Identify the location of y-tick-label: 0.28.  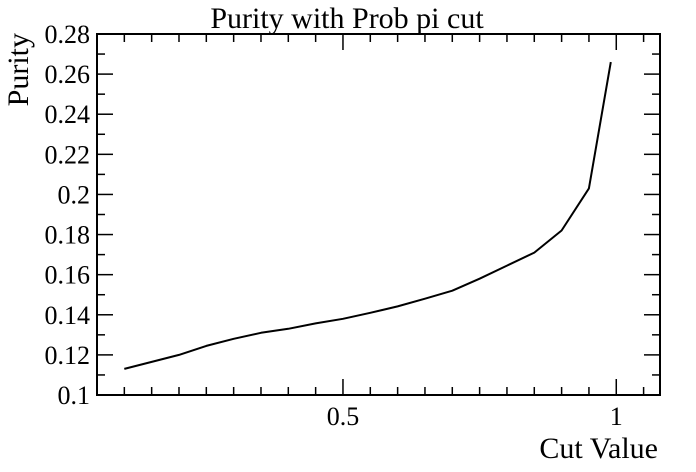
(68, 34).